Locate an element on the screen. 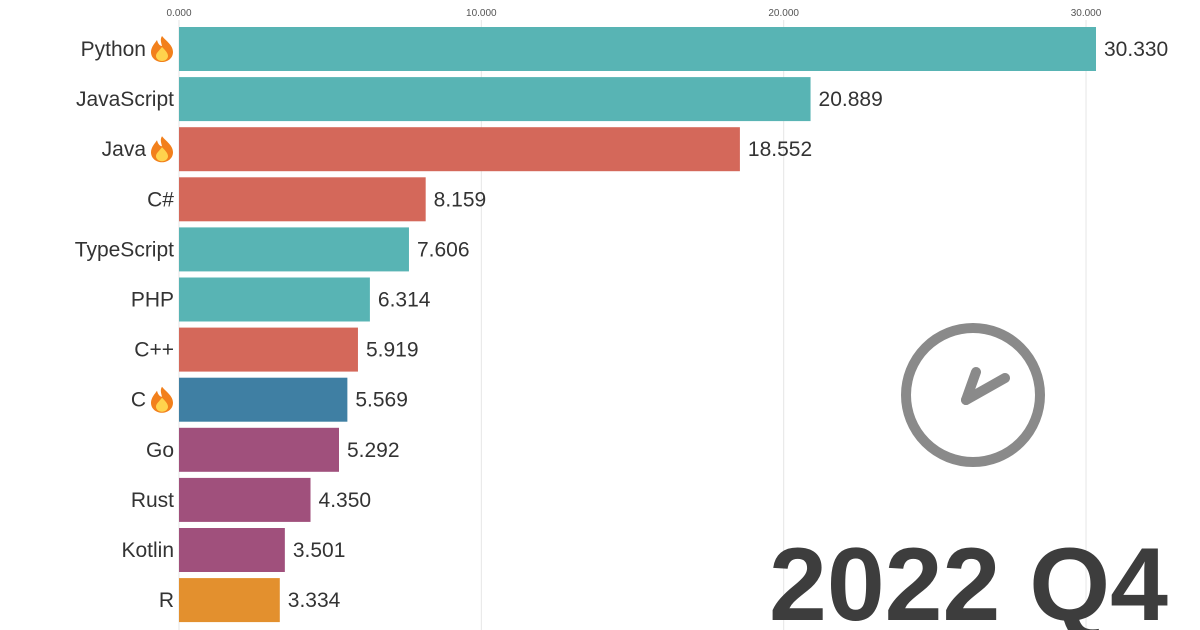 The image size is (1200, 630). x-tick-label: 0.000 is located at coordinates (178, 13).